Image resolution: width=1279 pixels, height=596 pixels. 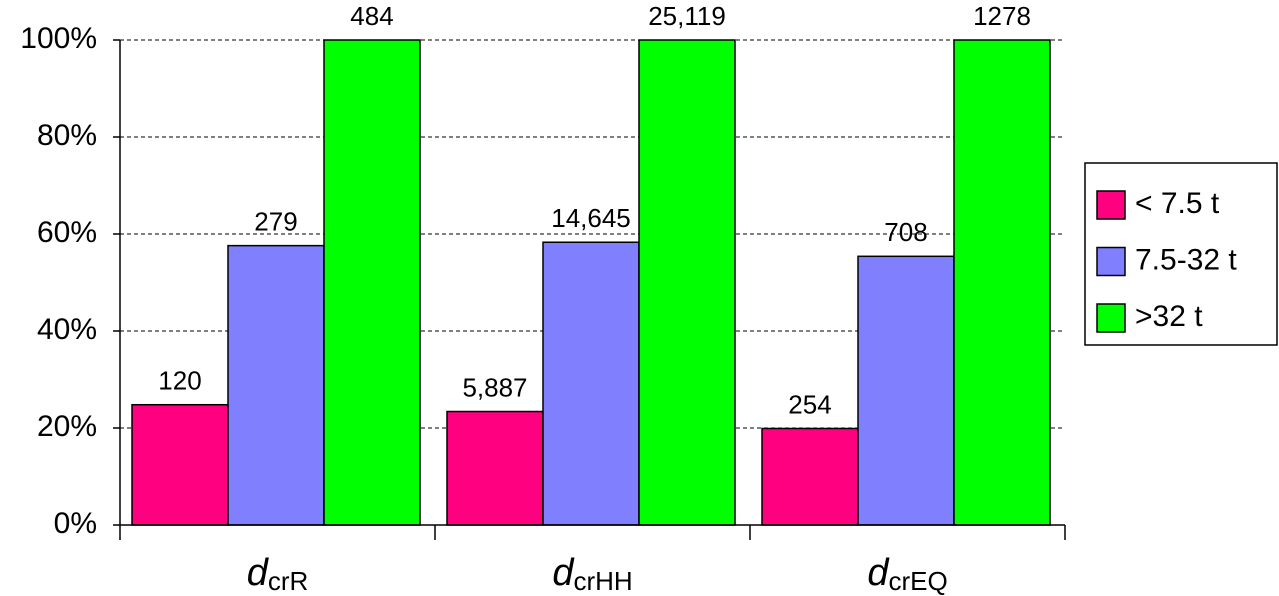 What do you see at coordinates (591, 218) in the screenshot?
I see `data-label: 14,645` at bounding box center [591, 218].